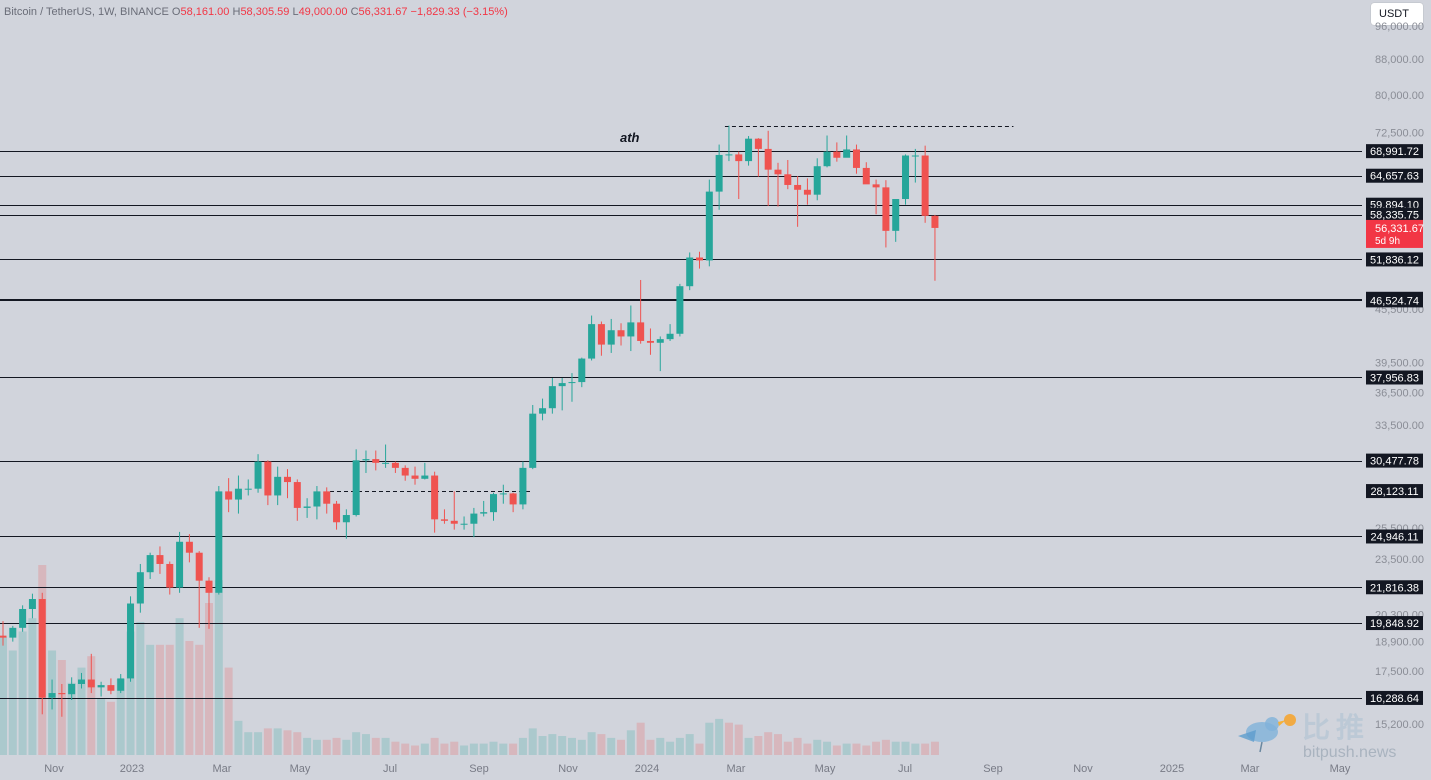  Describe the element at coordinates (1394, 301) in the screenshot. I see `level-label: 46,524.74` at that location.